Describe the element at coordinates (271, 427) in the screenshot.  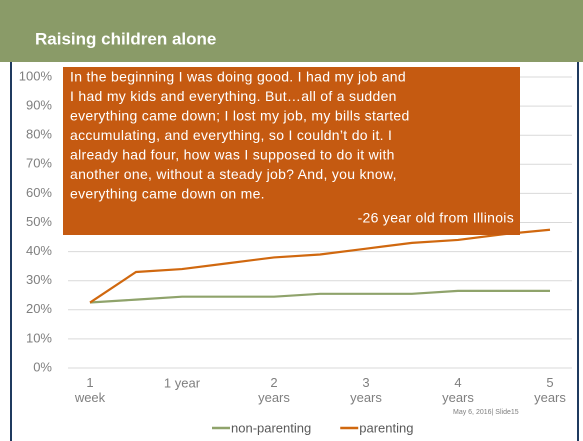
I see `legend-label: non-parenting` at that location.